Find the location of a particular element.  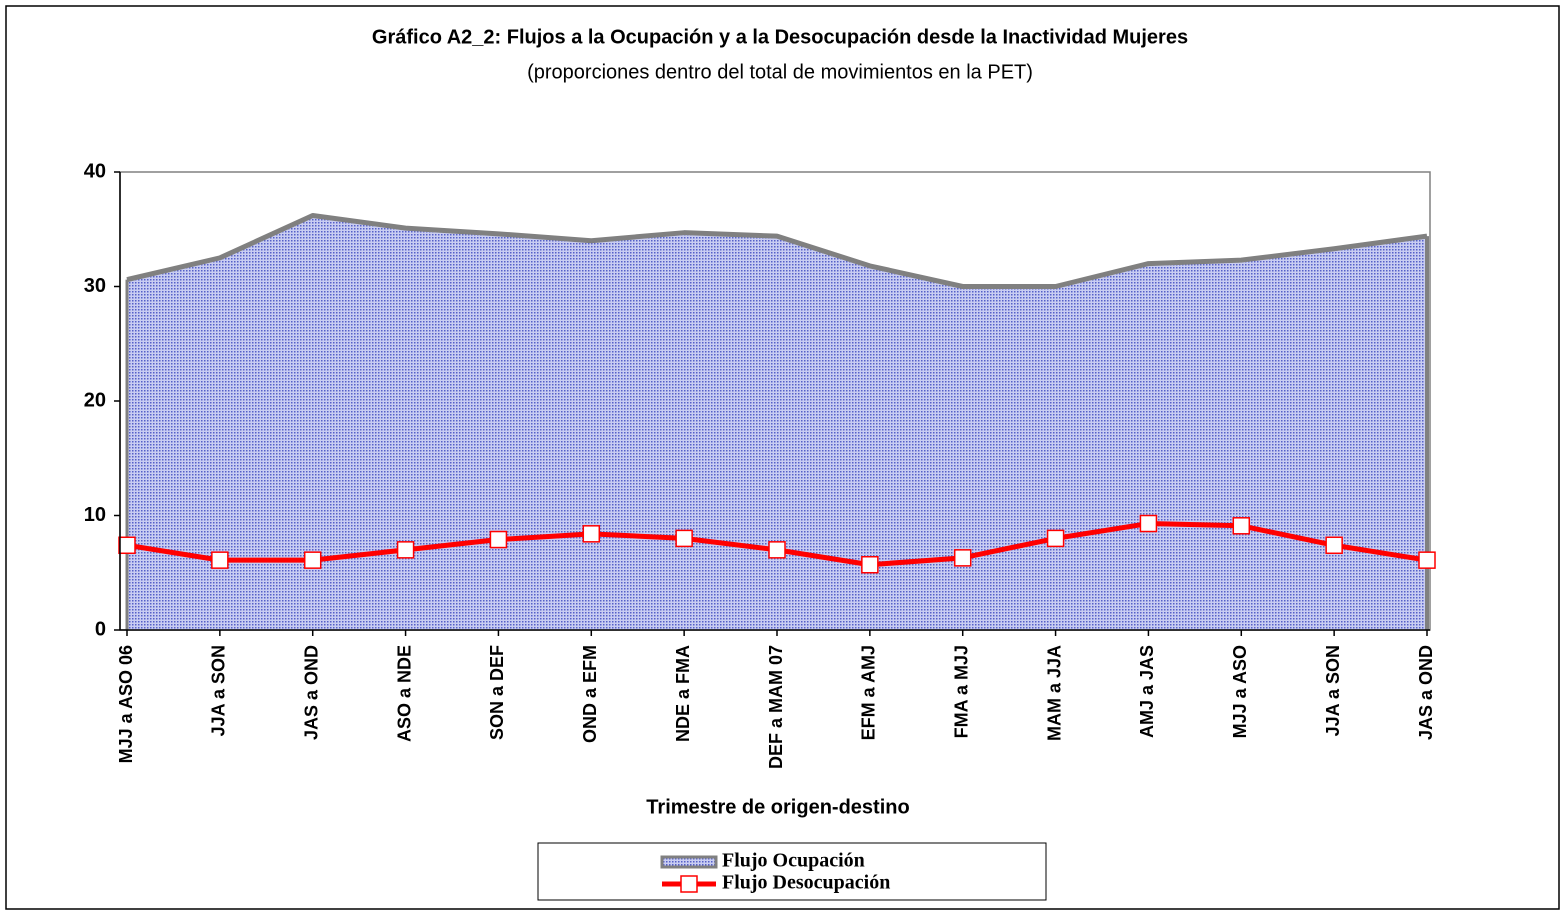

x-axis-label: Trimestre de origen-destino is located at coordinates (777, 807).